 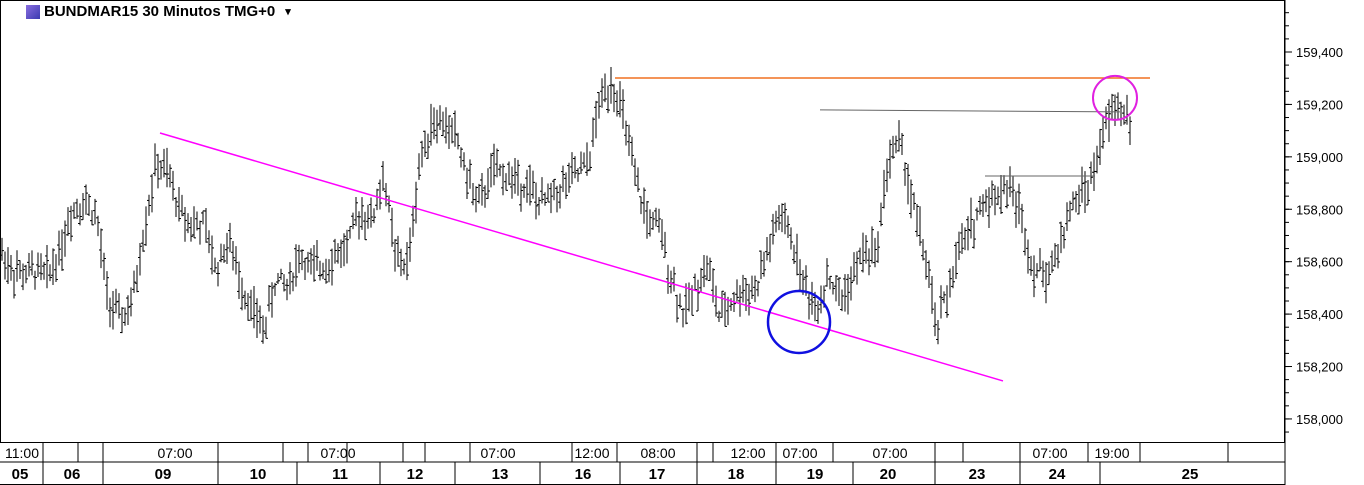 I want to click on cfd-logo-icon, so click(x=33, y=11).